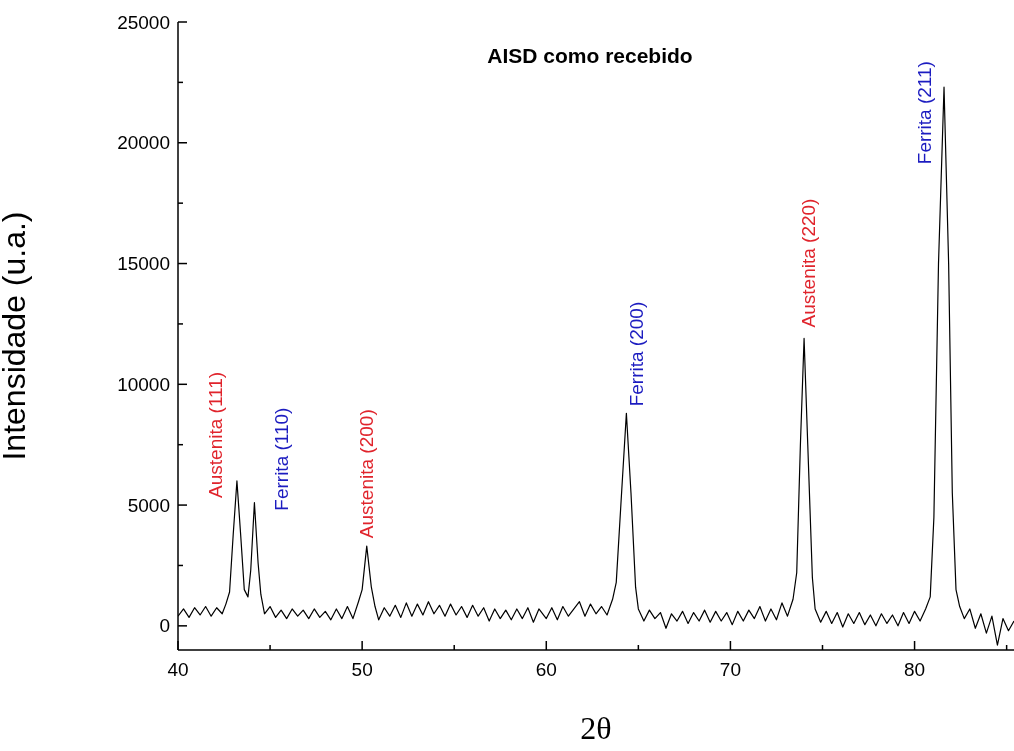  I want to click on x-axis-title: 2θ, so click(596, 728).